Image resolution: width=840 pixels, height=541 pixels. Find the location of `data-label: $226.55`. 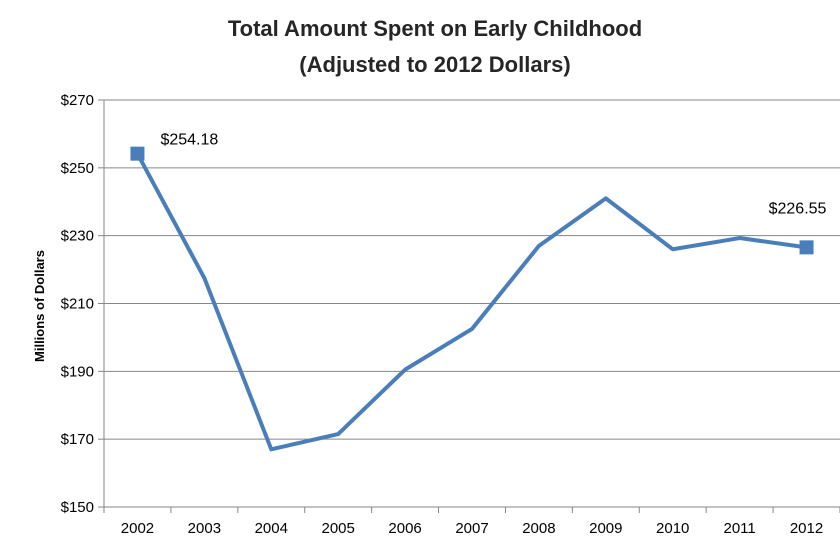

data-label: $226.55 is located at coordinates (798, 208).